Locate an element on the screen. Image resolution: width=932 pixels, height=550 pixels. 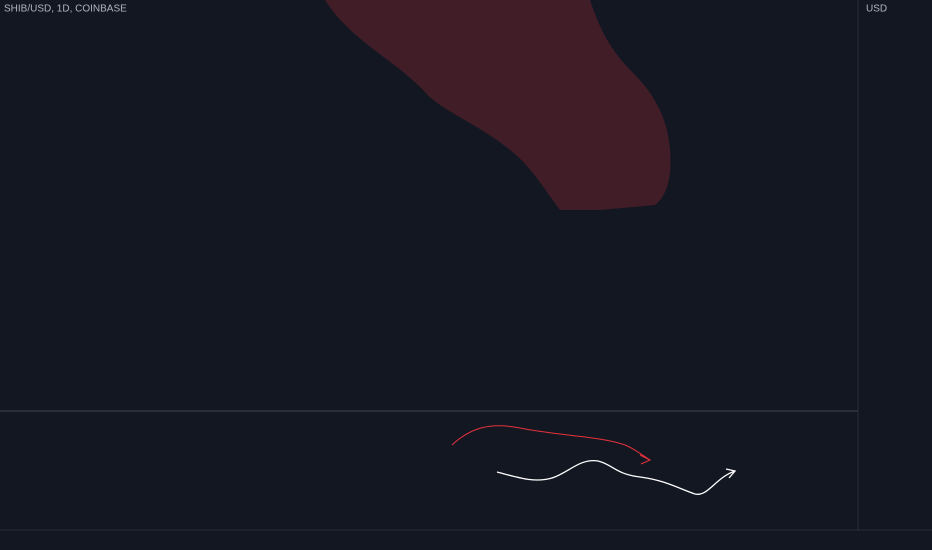
chart-title: SHIB/USD, 1D, COINBASE is located at coordinates (65, 9).